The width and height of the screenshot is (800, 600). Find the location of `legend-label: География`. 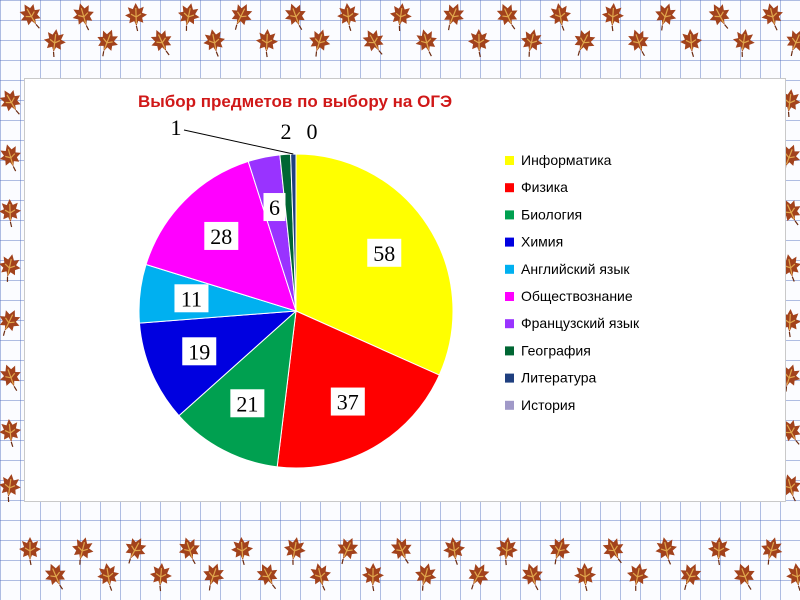

legend-label: География is located at coordinates (556, 350).